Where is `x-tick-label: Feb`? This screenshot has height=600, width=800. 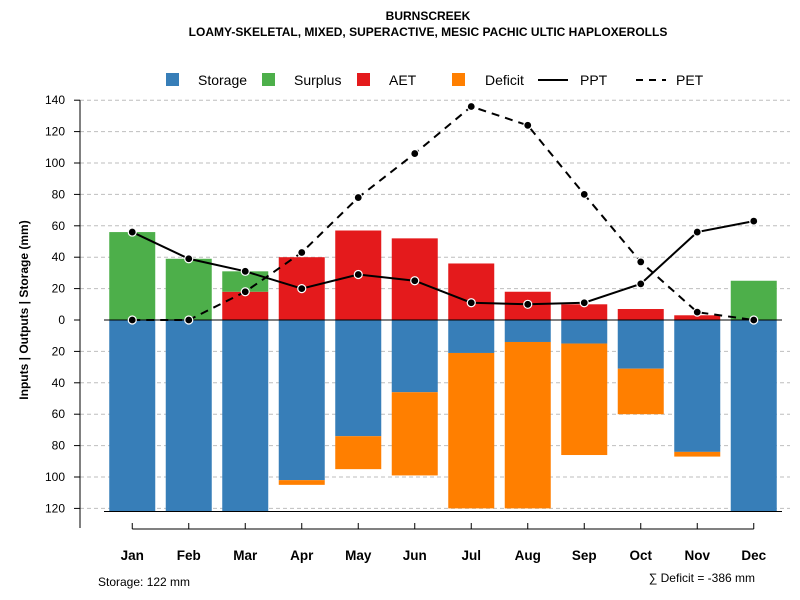 x-tick-label: Feb is located at coordinates (189, 555).